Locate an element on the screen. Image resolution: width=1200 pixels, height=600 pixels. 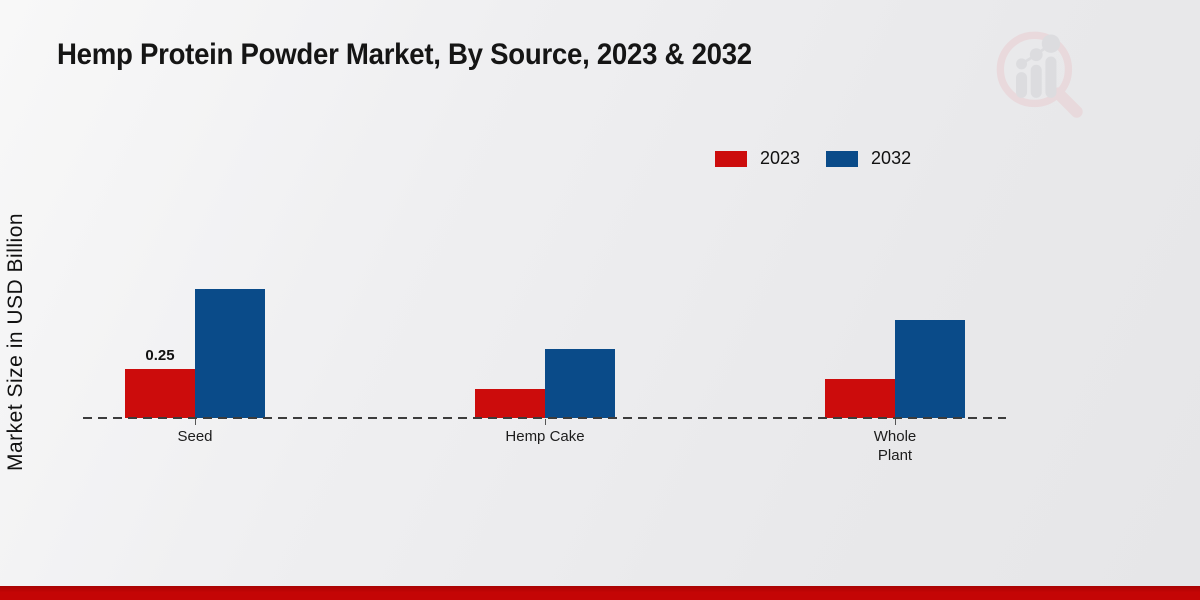
market-research-future-logo-icon is located at coordinates (1039, 74).